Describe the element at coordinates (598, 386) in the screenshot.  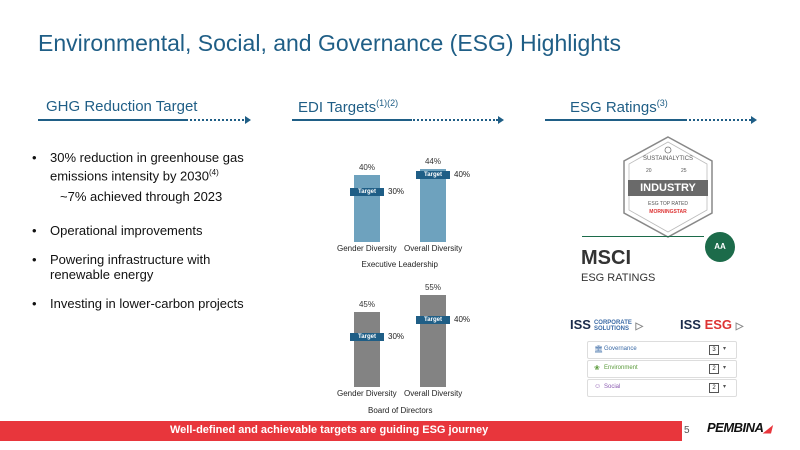
I see `people-icon: ☺` at that location.